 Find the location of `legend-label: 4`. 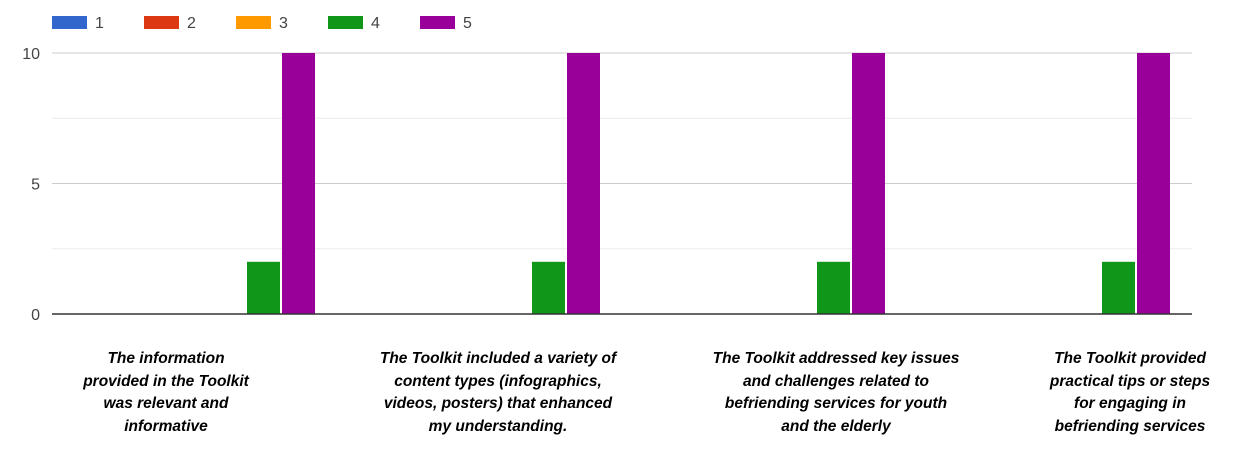

legend-label: 4 is located at coordinates (375, 23).